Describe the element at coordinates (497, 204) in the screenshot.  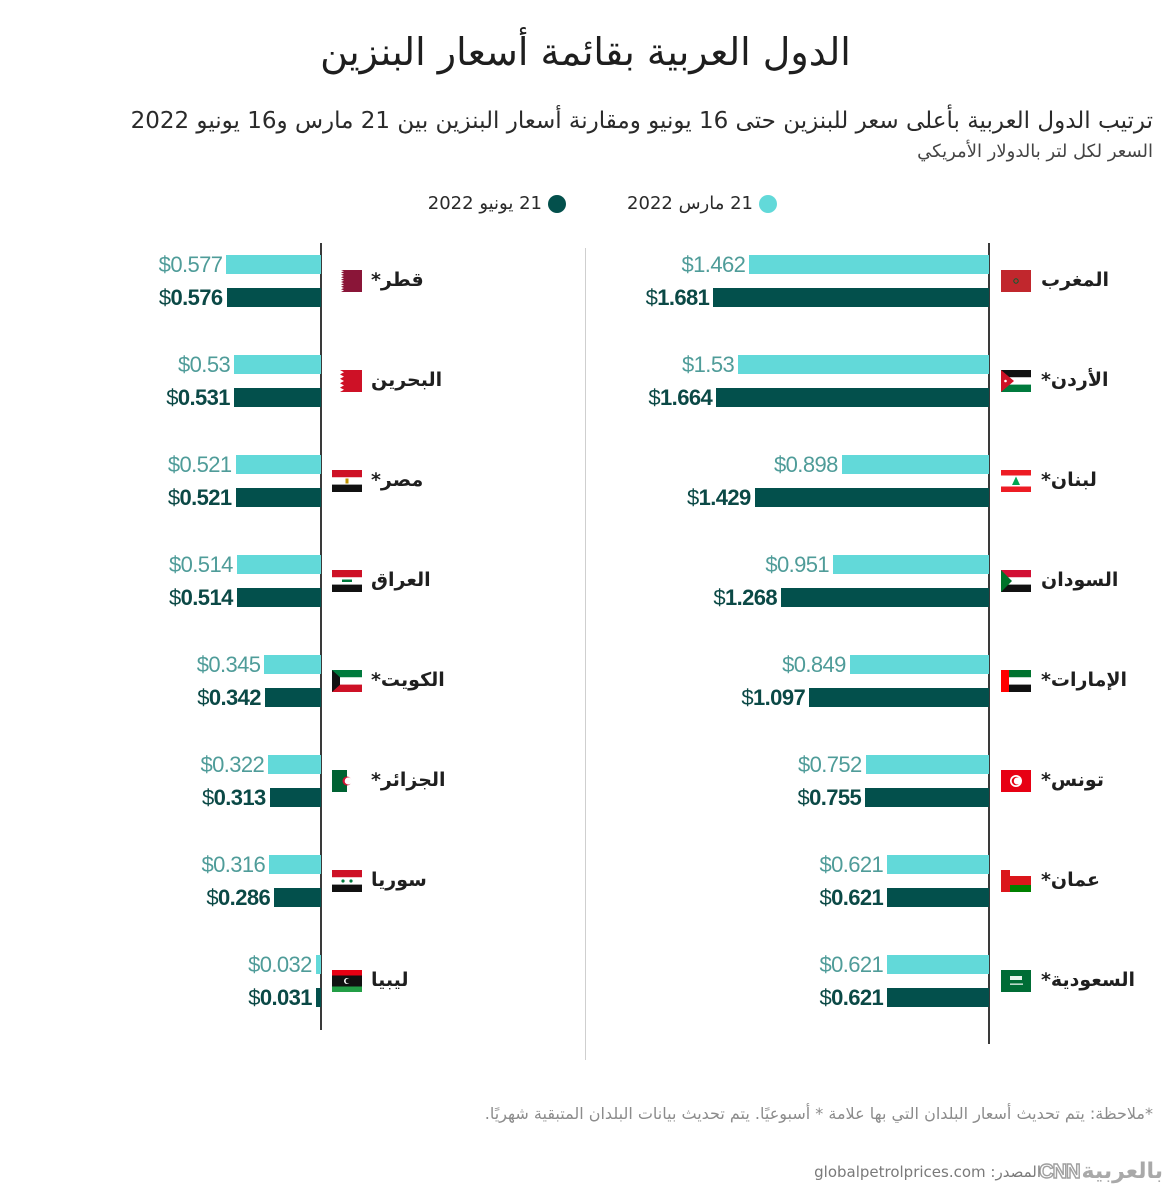
I see `legend-item-june: 21 يونيو 2022` at that location.